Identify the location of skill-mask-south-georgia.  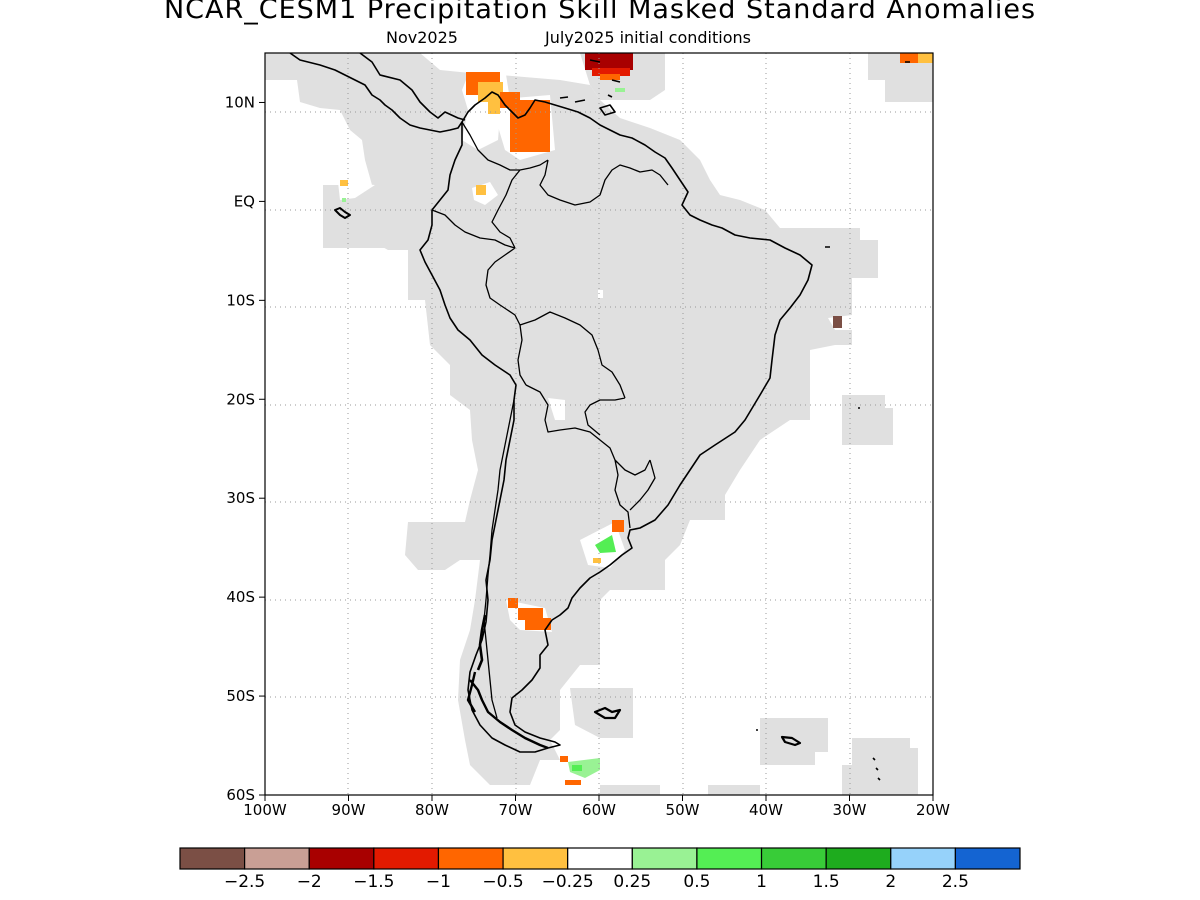
(794, 741).